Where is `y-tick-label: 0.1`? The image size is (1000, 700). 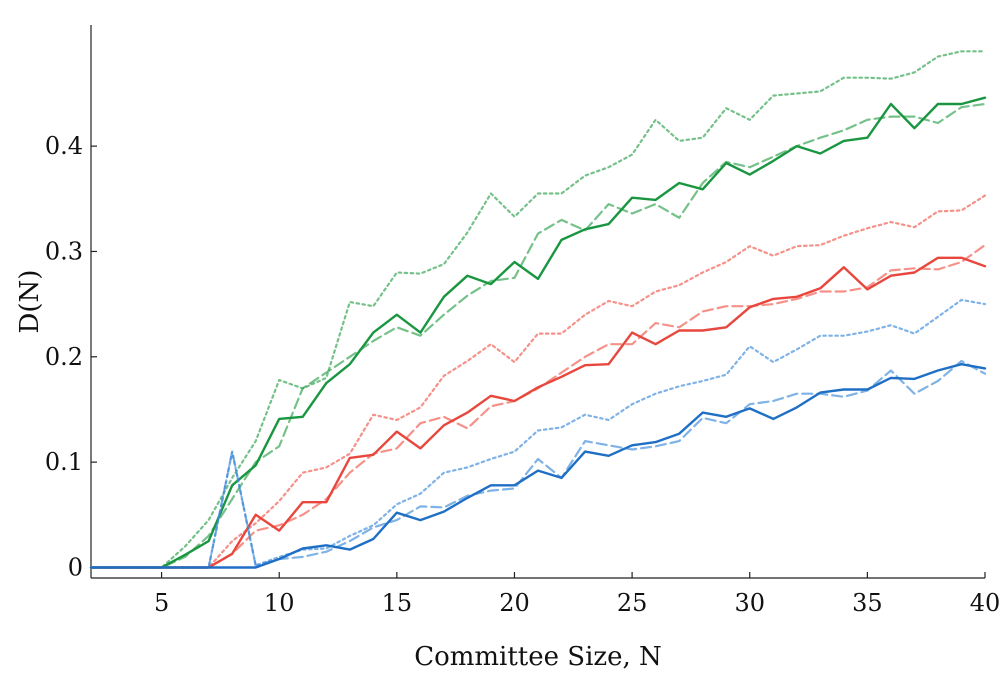 y-tick-label: 0.1 is located at coordinates (64, 462).